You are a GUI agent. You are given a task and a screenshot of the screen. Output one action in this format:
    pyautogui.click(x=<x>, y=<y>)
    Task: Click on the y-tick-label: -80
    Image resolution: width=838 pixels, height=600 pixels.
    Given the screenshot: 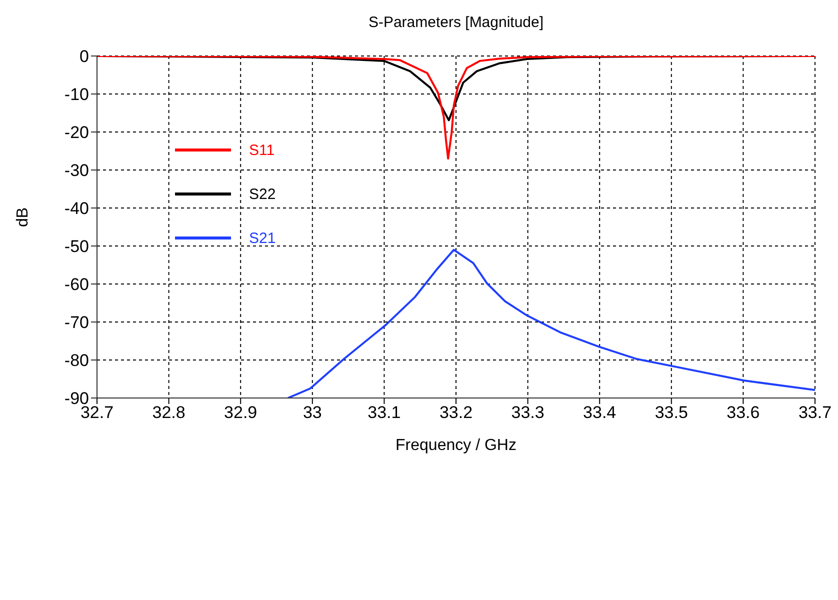 What is the action you would take?
    pyautogui.click(x=76, y=360)
    